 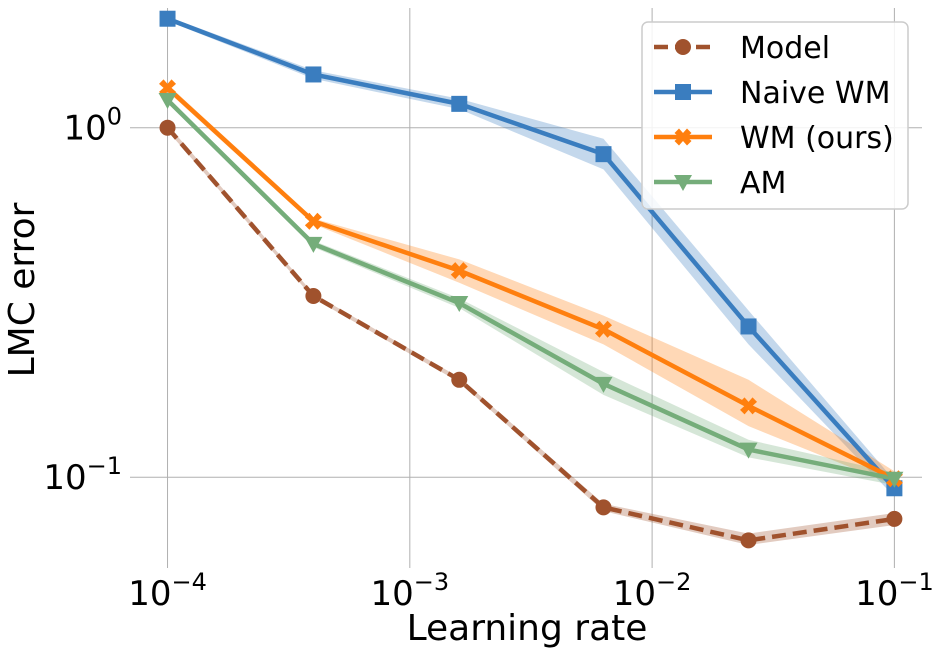 I want to click on x-tick-label: 10⁻¹, so click(x=894, y=591).